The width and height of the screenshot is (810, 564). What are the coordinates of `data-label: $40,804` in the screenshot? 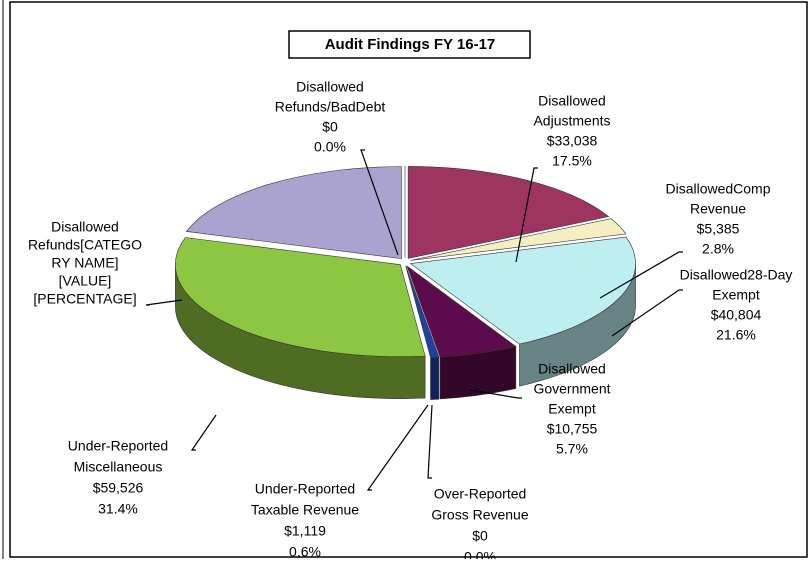 It's located at (736, 315).